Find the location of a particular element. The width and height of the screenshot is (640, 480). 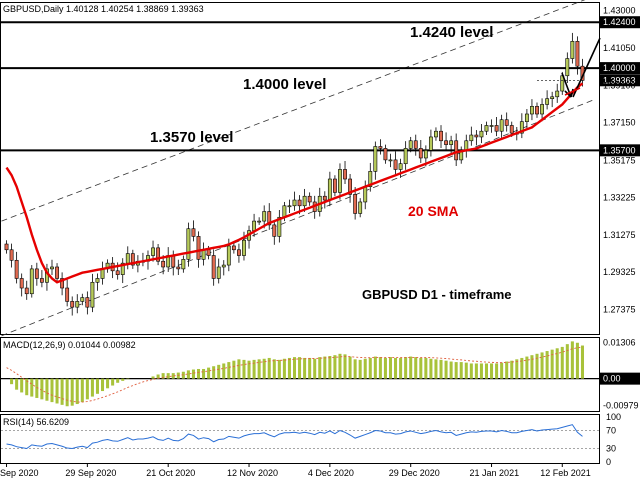

price-tick-label: 1.27375 is located at coordinates (619, 310).